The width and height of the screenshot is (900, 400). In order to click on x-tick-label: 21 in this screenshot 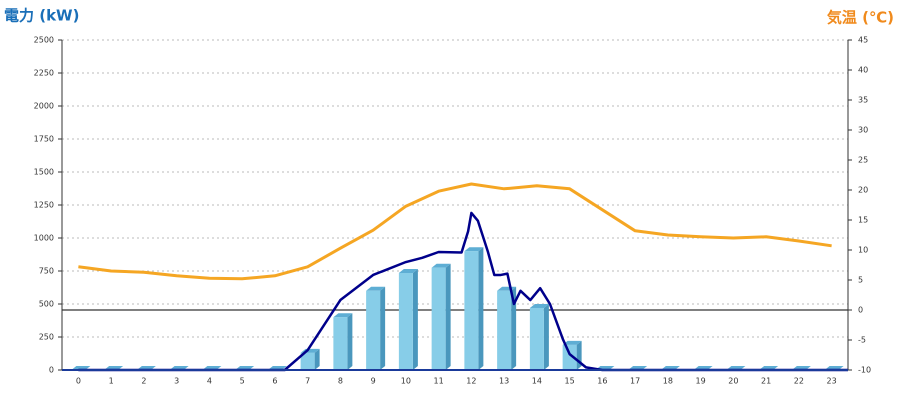, I will do `click(766, 381)`.